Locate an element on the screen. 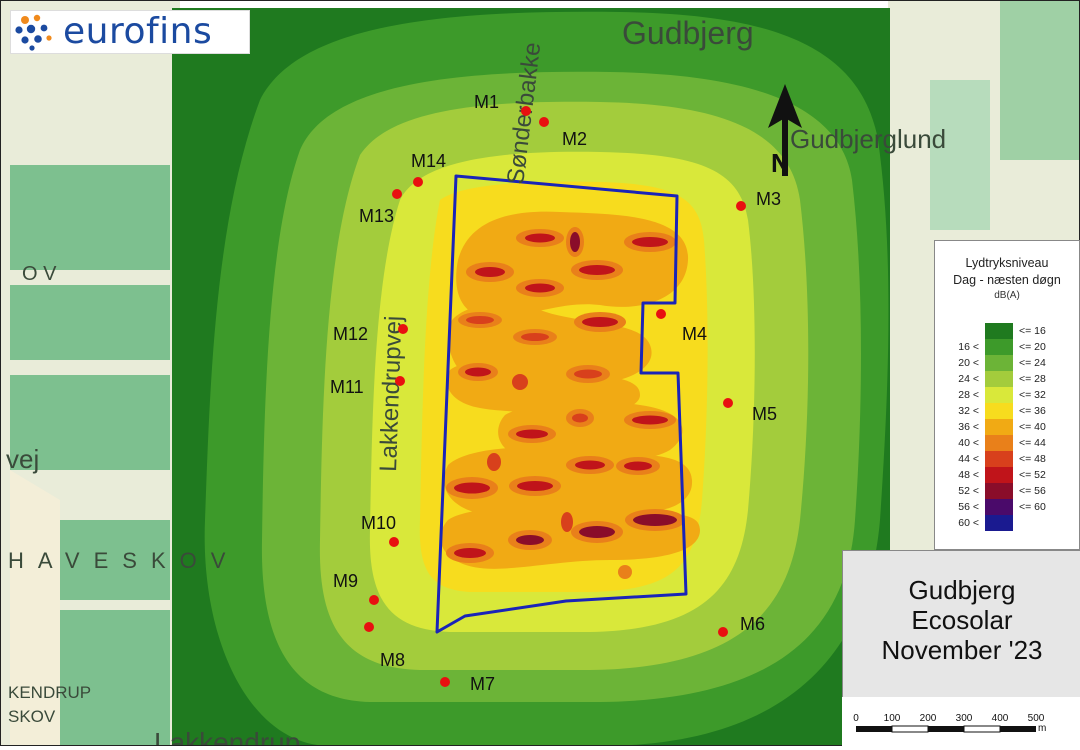  point-M2 is located at coordinates (544, 122).